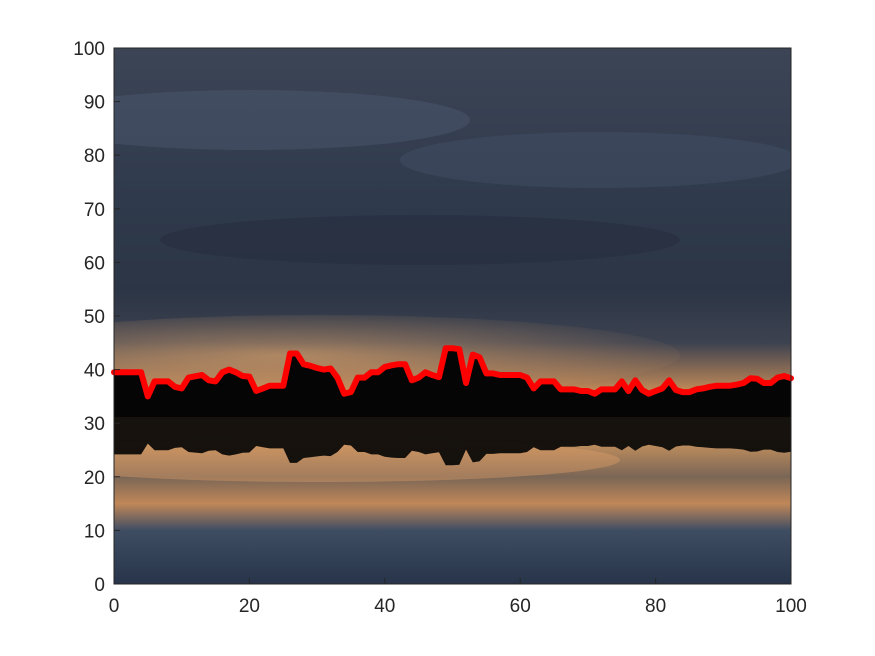 The height and width of the screenshot is (656, 875). I want to click on y-tick-label: 30, so click(94, 424).